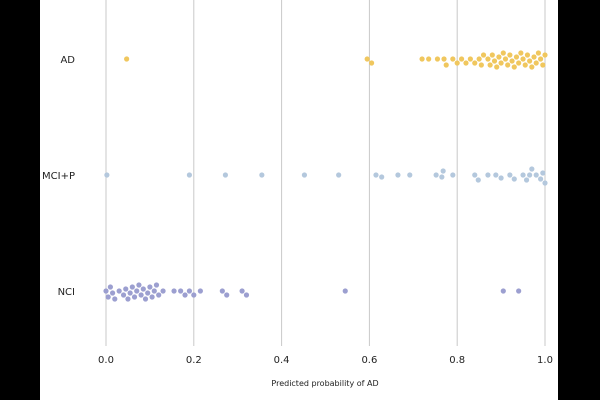 The height and width of the screenshot is (400, 600). I want to click on x-tick-label: 0.0, so click(106, 360).